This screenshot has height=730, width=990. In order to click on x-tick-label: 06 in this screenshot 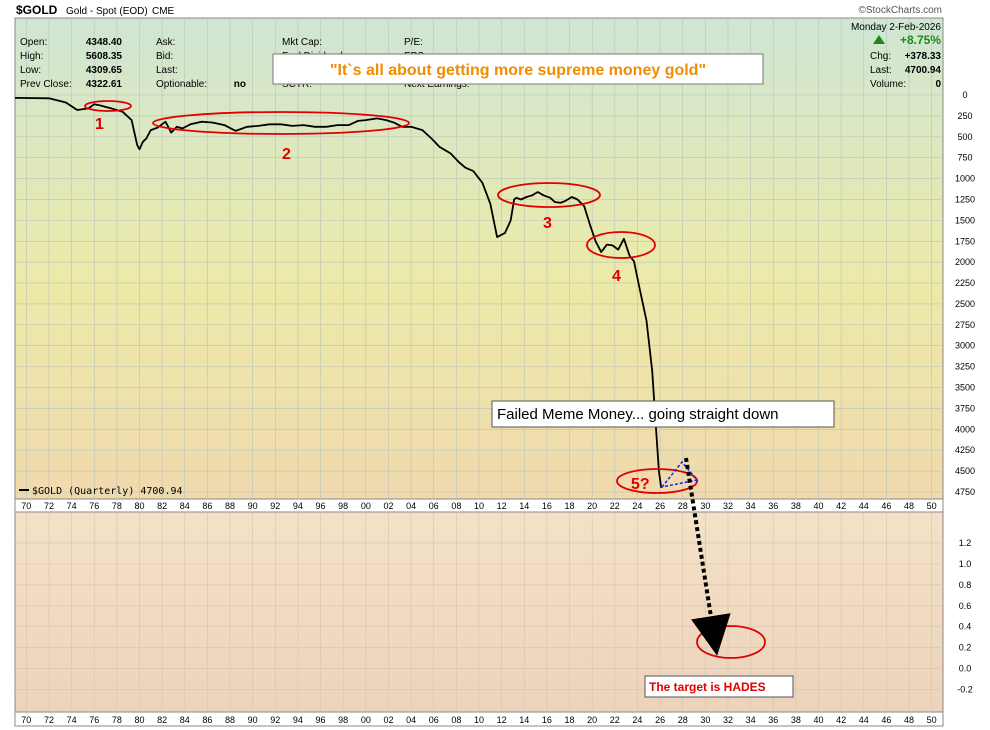, I will do `click(434, 506)`.